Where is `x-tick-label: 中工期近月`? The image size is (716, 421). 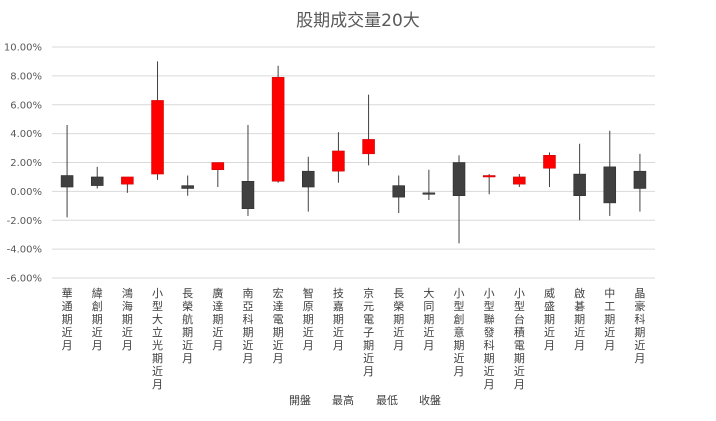 x-tick-label: 中工期近月 is located at coordinates (609, 319).